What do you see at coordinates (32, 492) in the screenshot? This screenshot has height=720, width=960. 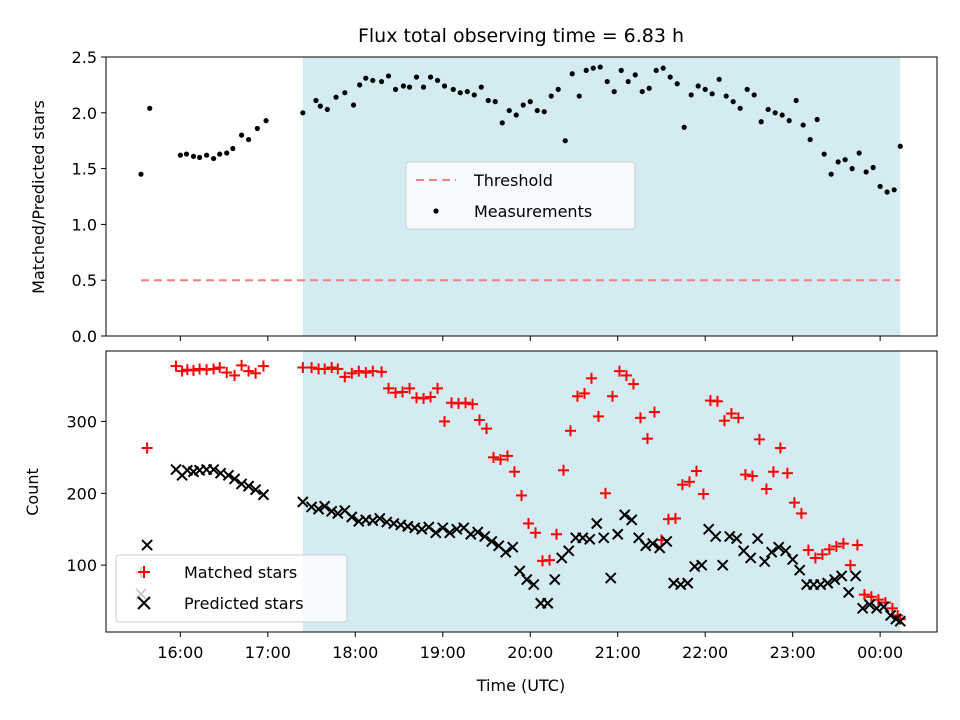 I see `bottom-y-axis-label: Count` at bounding box center [32, 492].